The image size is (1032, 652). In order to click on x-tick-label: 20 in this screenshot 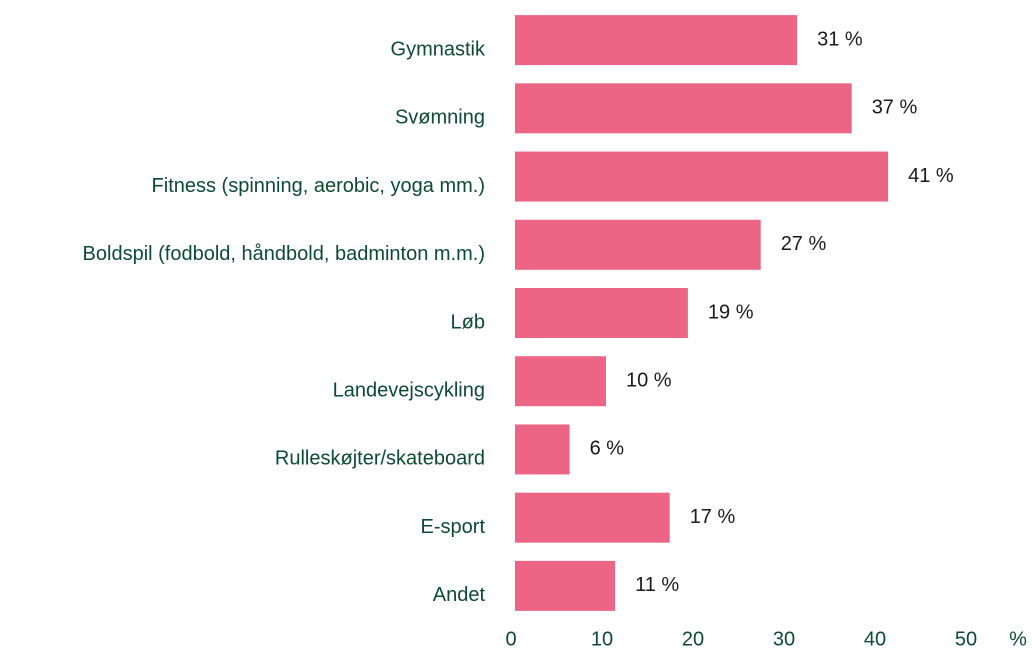, I will do `click(693, 639)`.